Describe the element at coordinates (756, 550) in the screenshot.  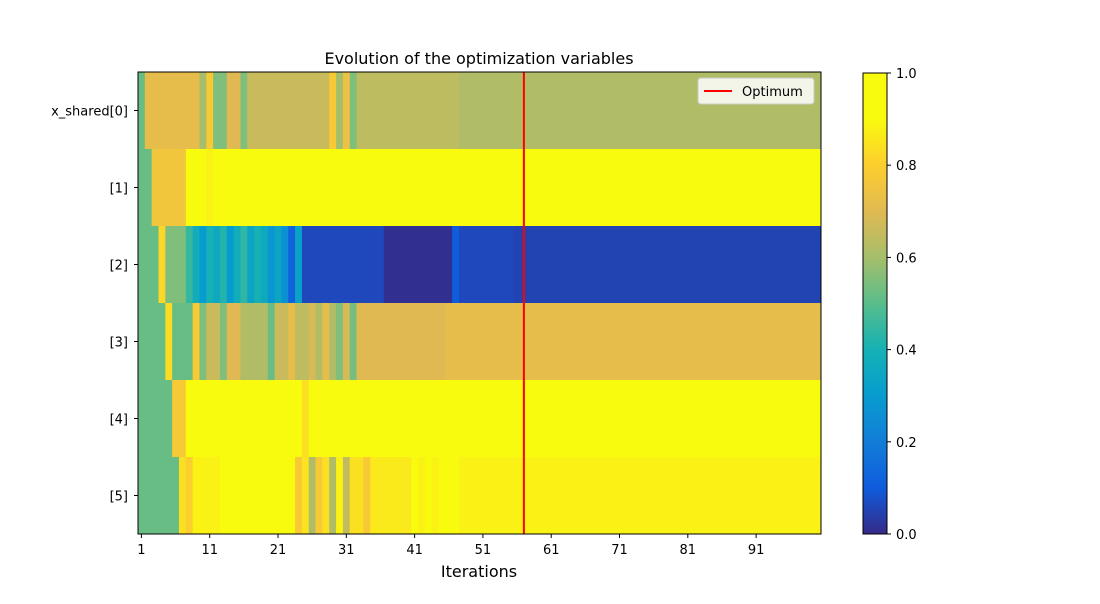
I see `x-tick-label: 91` at that location.